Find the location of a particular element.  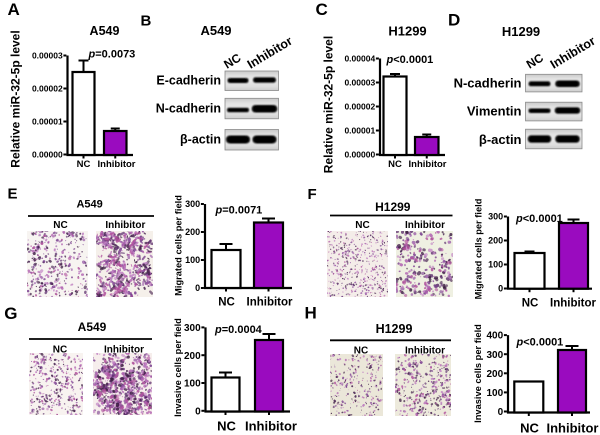

svg-text: G is located at coordinates (10, 313).